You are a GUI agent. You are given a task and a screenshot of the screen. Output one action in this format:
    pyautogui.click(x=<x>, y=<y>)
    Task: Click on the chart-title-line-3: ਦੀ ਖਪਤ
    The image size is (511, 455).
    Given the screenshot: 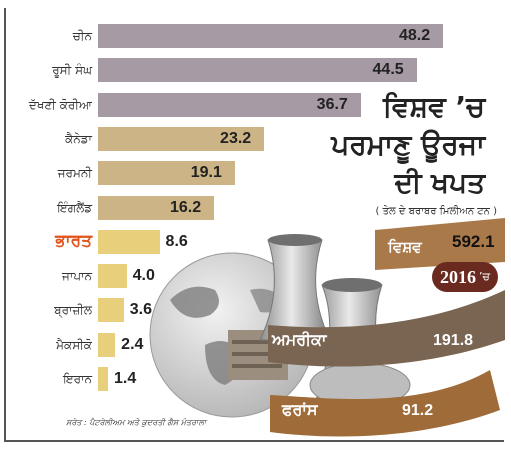 What is the action you would take?
    pyautogui.click(x=439, y=182)
    